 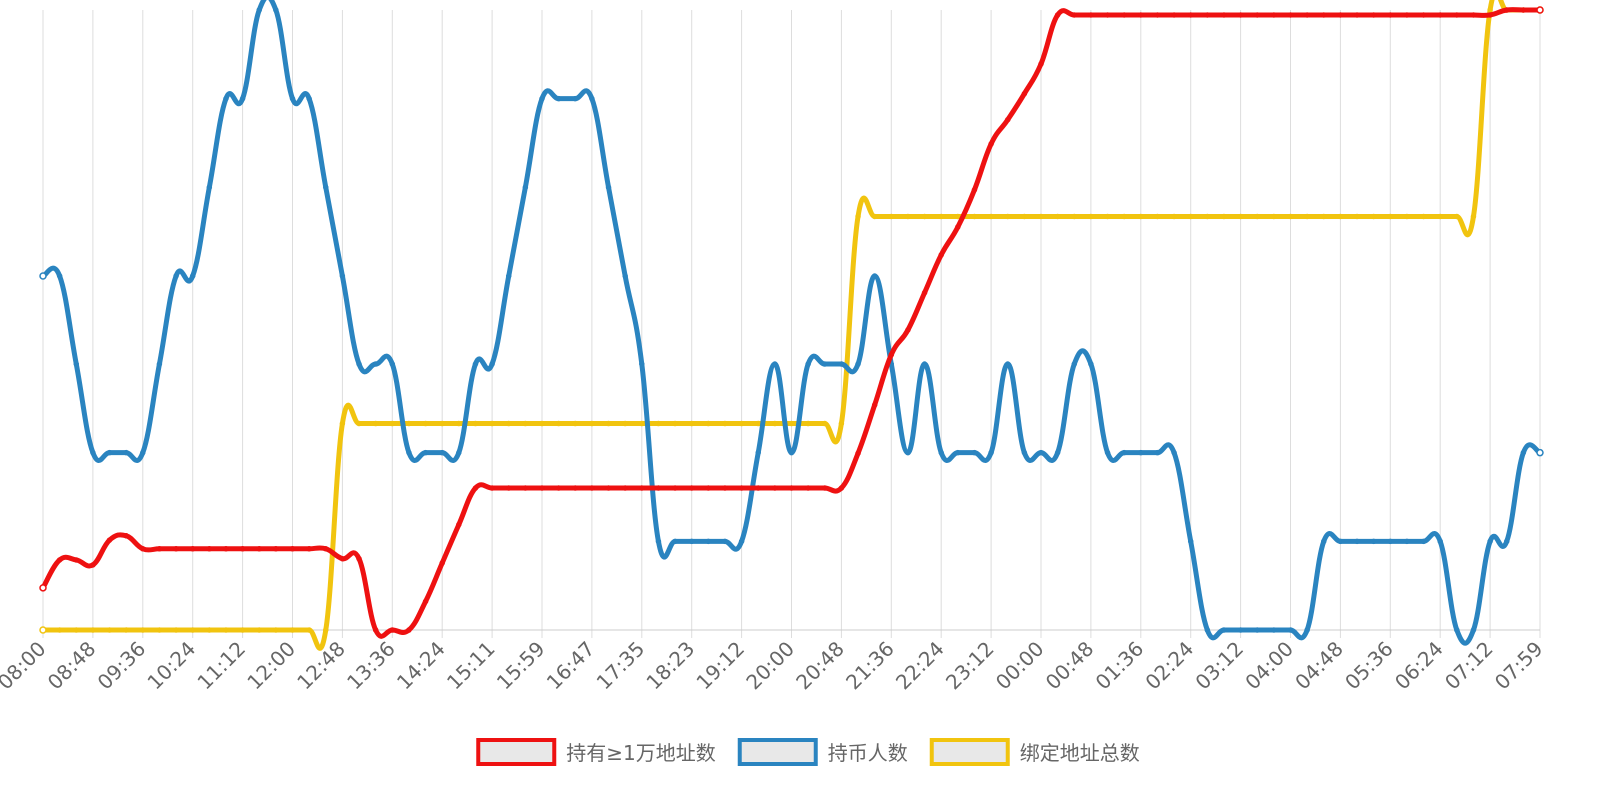 I want to click on x-tick-label: 14:24, so click(x=421, y=666).